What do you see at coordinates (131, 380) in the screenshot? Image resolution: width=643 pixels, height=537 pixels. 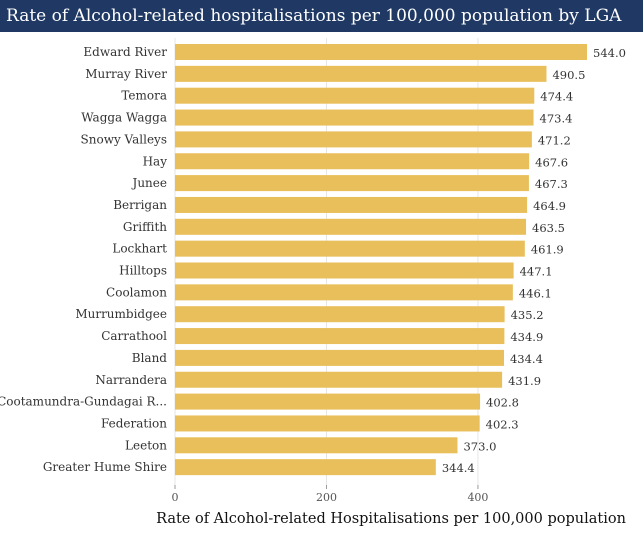 I see `category-label: Narrandera` at bounding box center [131, 380].